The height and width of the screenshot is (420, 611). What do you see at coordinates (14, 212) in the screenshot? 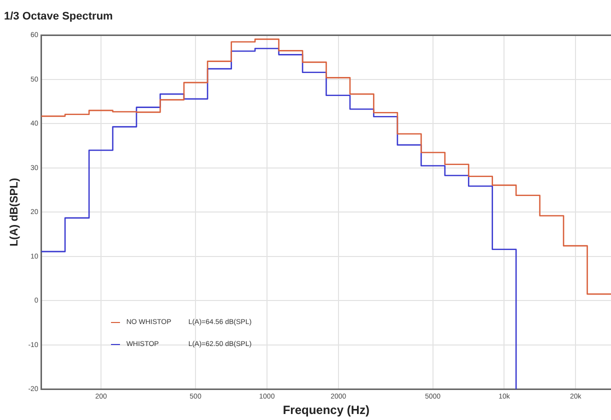
I see `y-axis-title: L(A) dB(SPL)` at bounding box center [14, 212].